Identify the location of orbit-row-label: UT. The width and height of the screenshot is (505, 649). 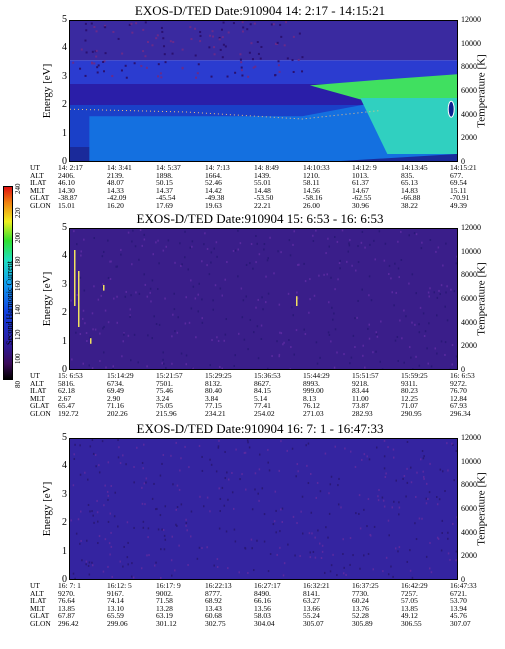
(35, 585).